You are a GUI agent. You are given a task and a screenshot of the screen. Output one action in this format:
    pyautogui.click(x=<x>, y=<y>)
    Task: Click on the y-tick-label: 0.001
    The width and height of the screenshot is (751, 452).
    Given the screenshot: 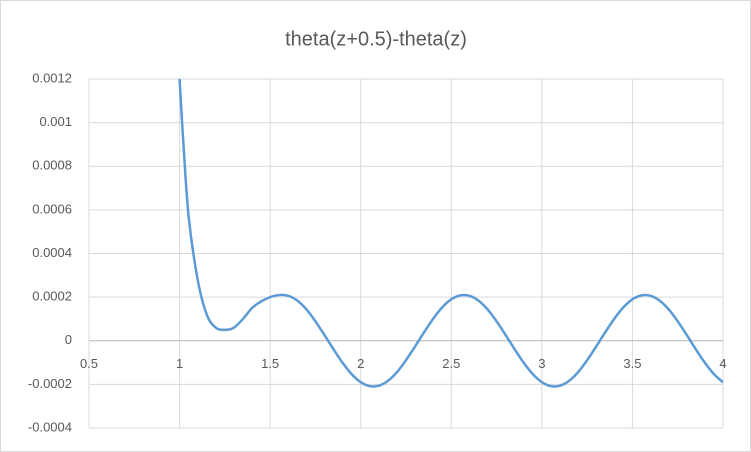 What is the action you would take?
    pyautogui.click(x=55, y=121)
    